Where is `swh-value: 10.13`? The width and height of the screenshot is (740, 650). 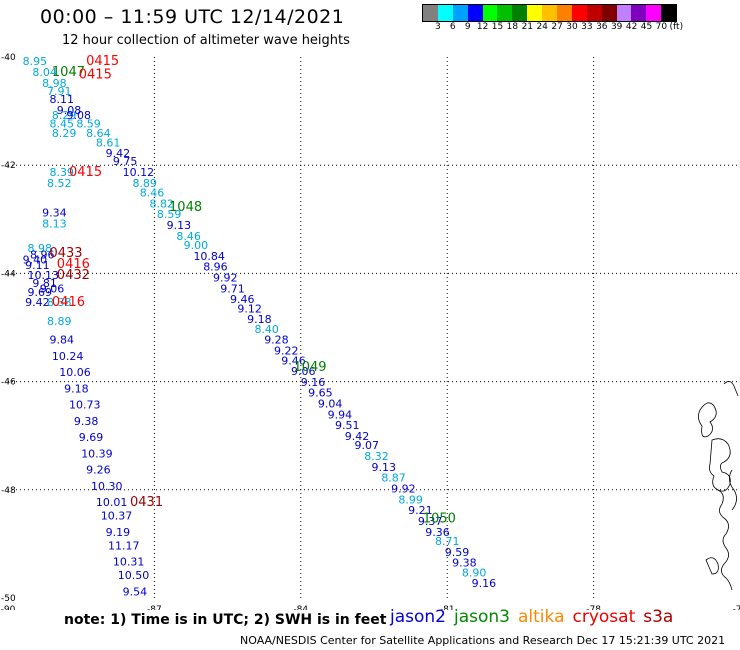
swh-value: 10.13 is located at coordinates (44, 275).